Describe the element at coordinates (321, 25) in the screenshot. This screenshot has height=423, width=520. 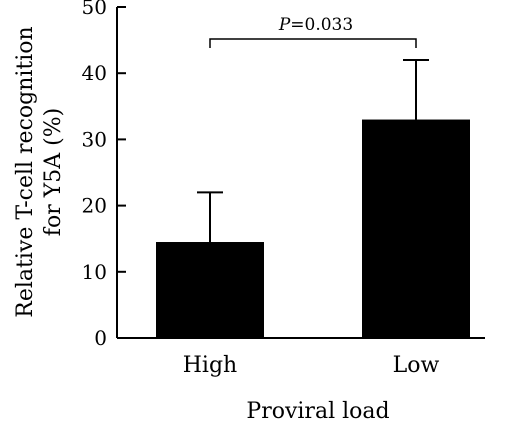
I see `p-value-text: =0.033` at that location.